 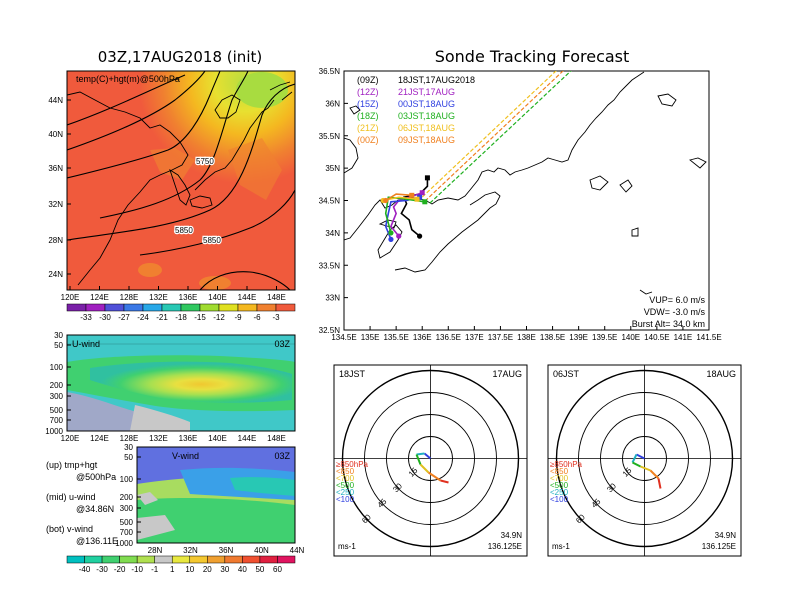 What do you see at coordinates (180, 57) in the screenshot?
I see `map-title: 03Z,17AUG2018 (init)` at bounding box center [180, 57].